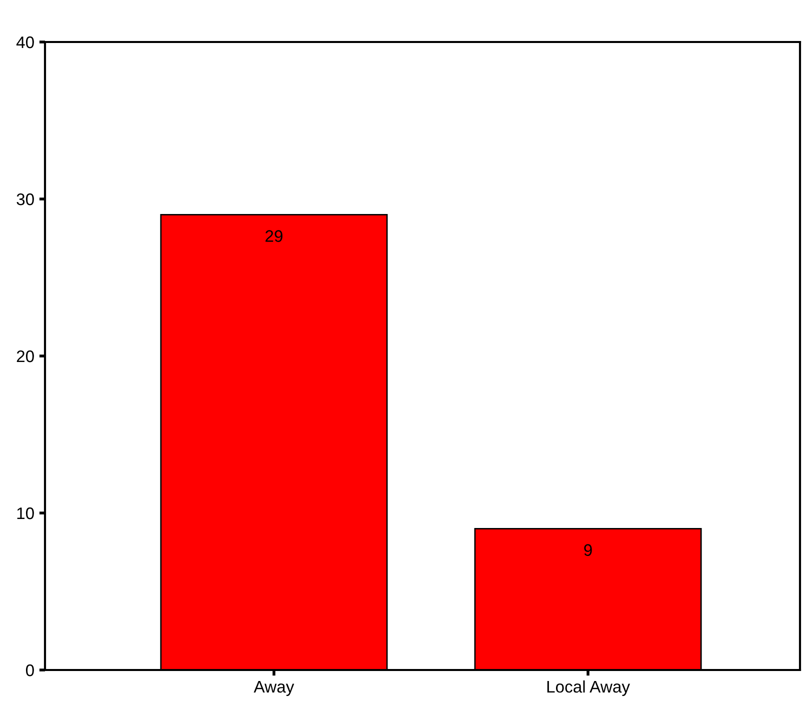 Image resolution: width=804 pixels, height=709 pixels. I want to click on y-tick-label: 10, so click(25, 513).